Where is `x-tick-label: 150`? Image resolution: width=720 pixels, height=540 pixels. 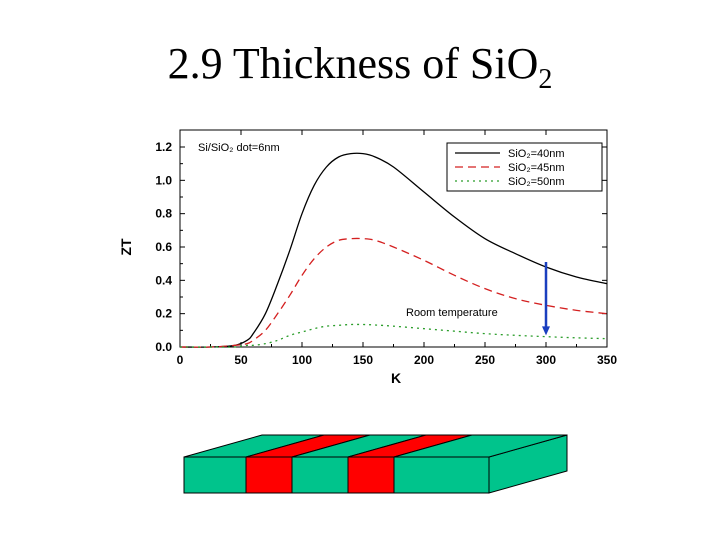
x-tick-label: 150 is located at coordinates (363, 360).